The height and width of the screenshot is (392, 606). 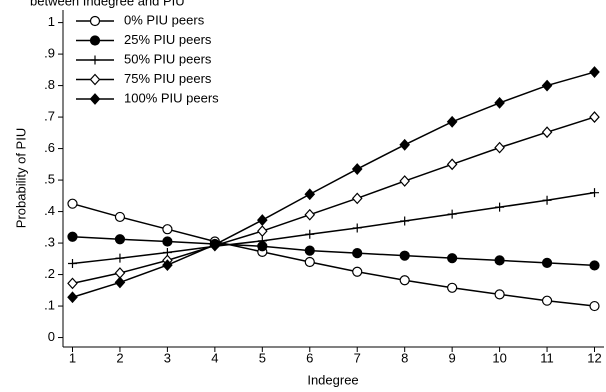 What do you see at coordinates (167, 357) in the screenshot?
I see `x-tick-label: 3` at bounding box center [167, 357].